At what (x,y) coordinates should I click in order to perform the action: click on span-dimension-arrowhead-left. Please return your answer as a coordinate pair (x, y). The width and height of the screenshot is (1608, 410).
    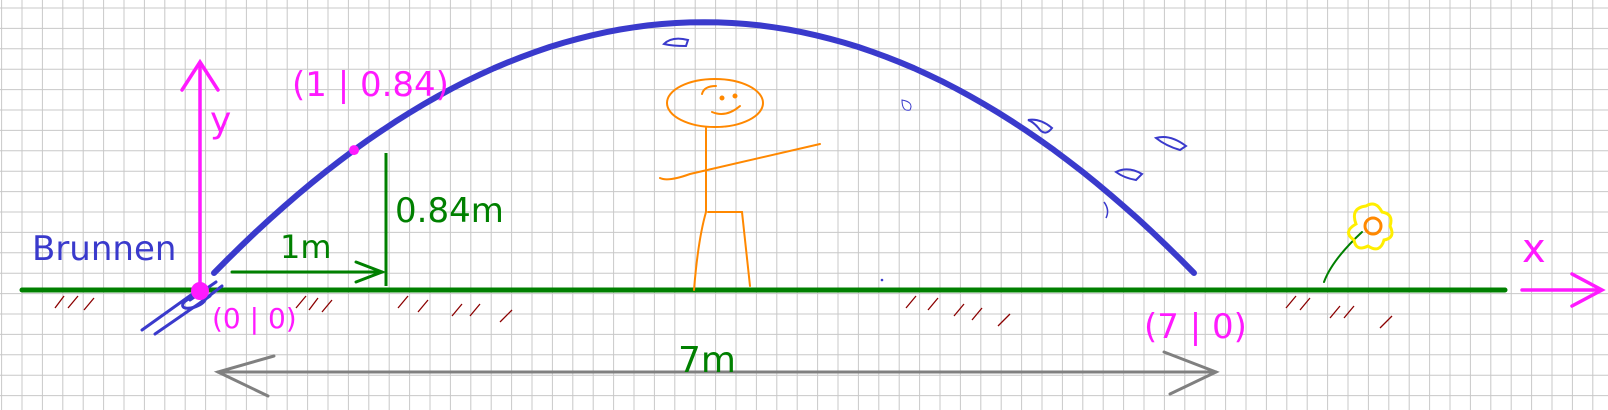
    Looking at the image, I should click on (244, 376).